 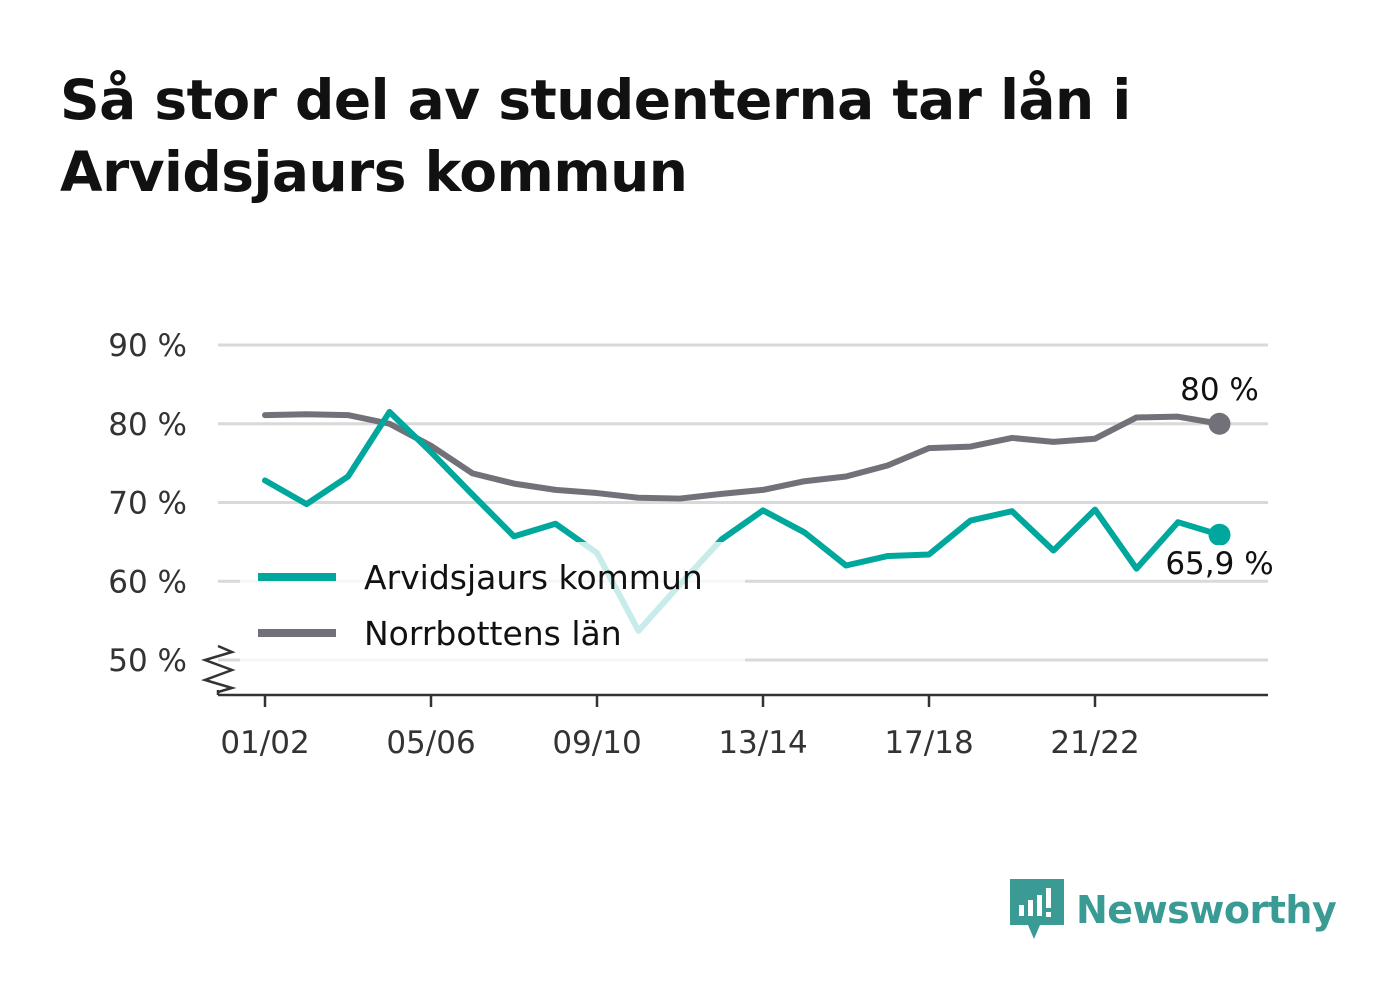 I want to click on legend-background, so click(x=492, y=602).